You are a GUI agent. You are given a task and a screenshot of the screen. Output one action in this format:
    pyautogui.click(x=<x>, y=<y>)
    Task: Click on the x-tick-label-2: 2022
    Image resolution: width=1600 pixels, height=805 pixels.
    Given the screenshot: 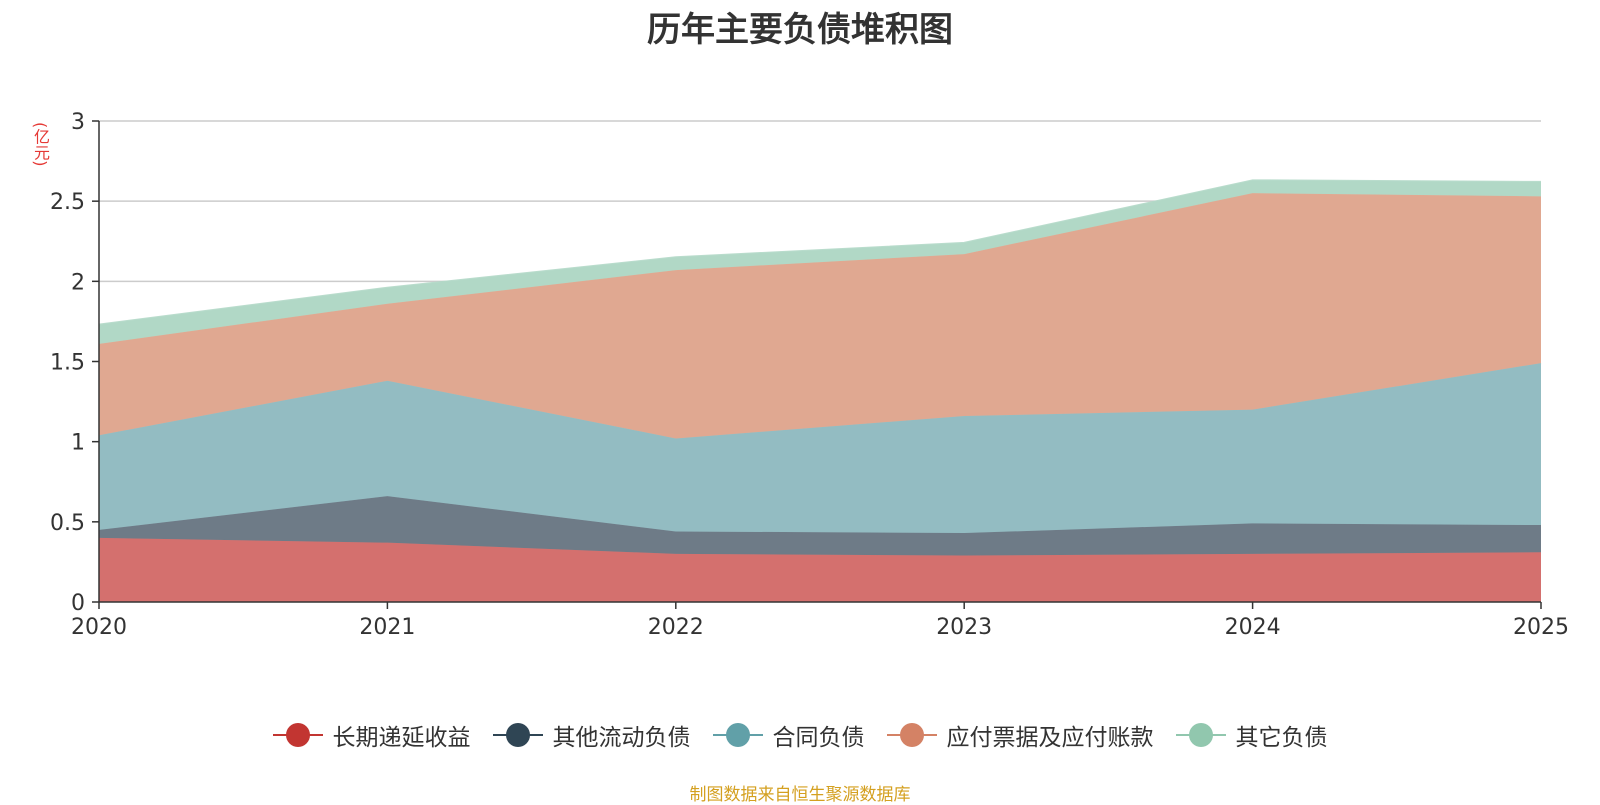 What is the action you would take?
    pyautogui.click(x=676, y=627)
    